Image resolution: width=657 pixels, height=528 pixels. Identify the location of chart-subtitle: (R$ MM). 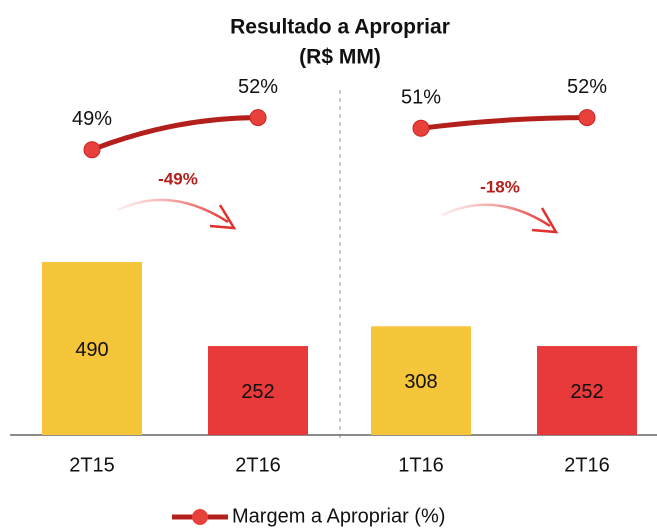
(340, 57).